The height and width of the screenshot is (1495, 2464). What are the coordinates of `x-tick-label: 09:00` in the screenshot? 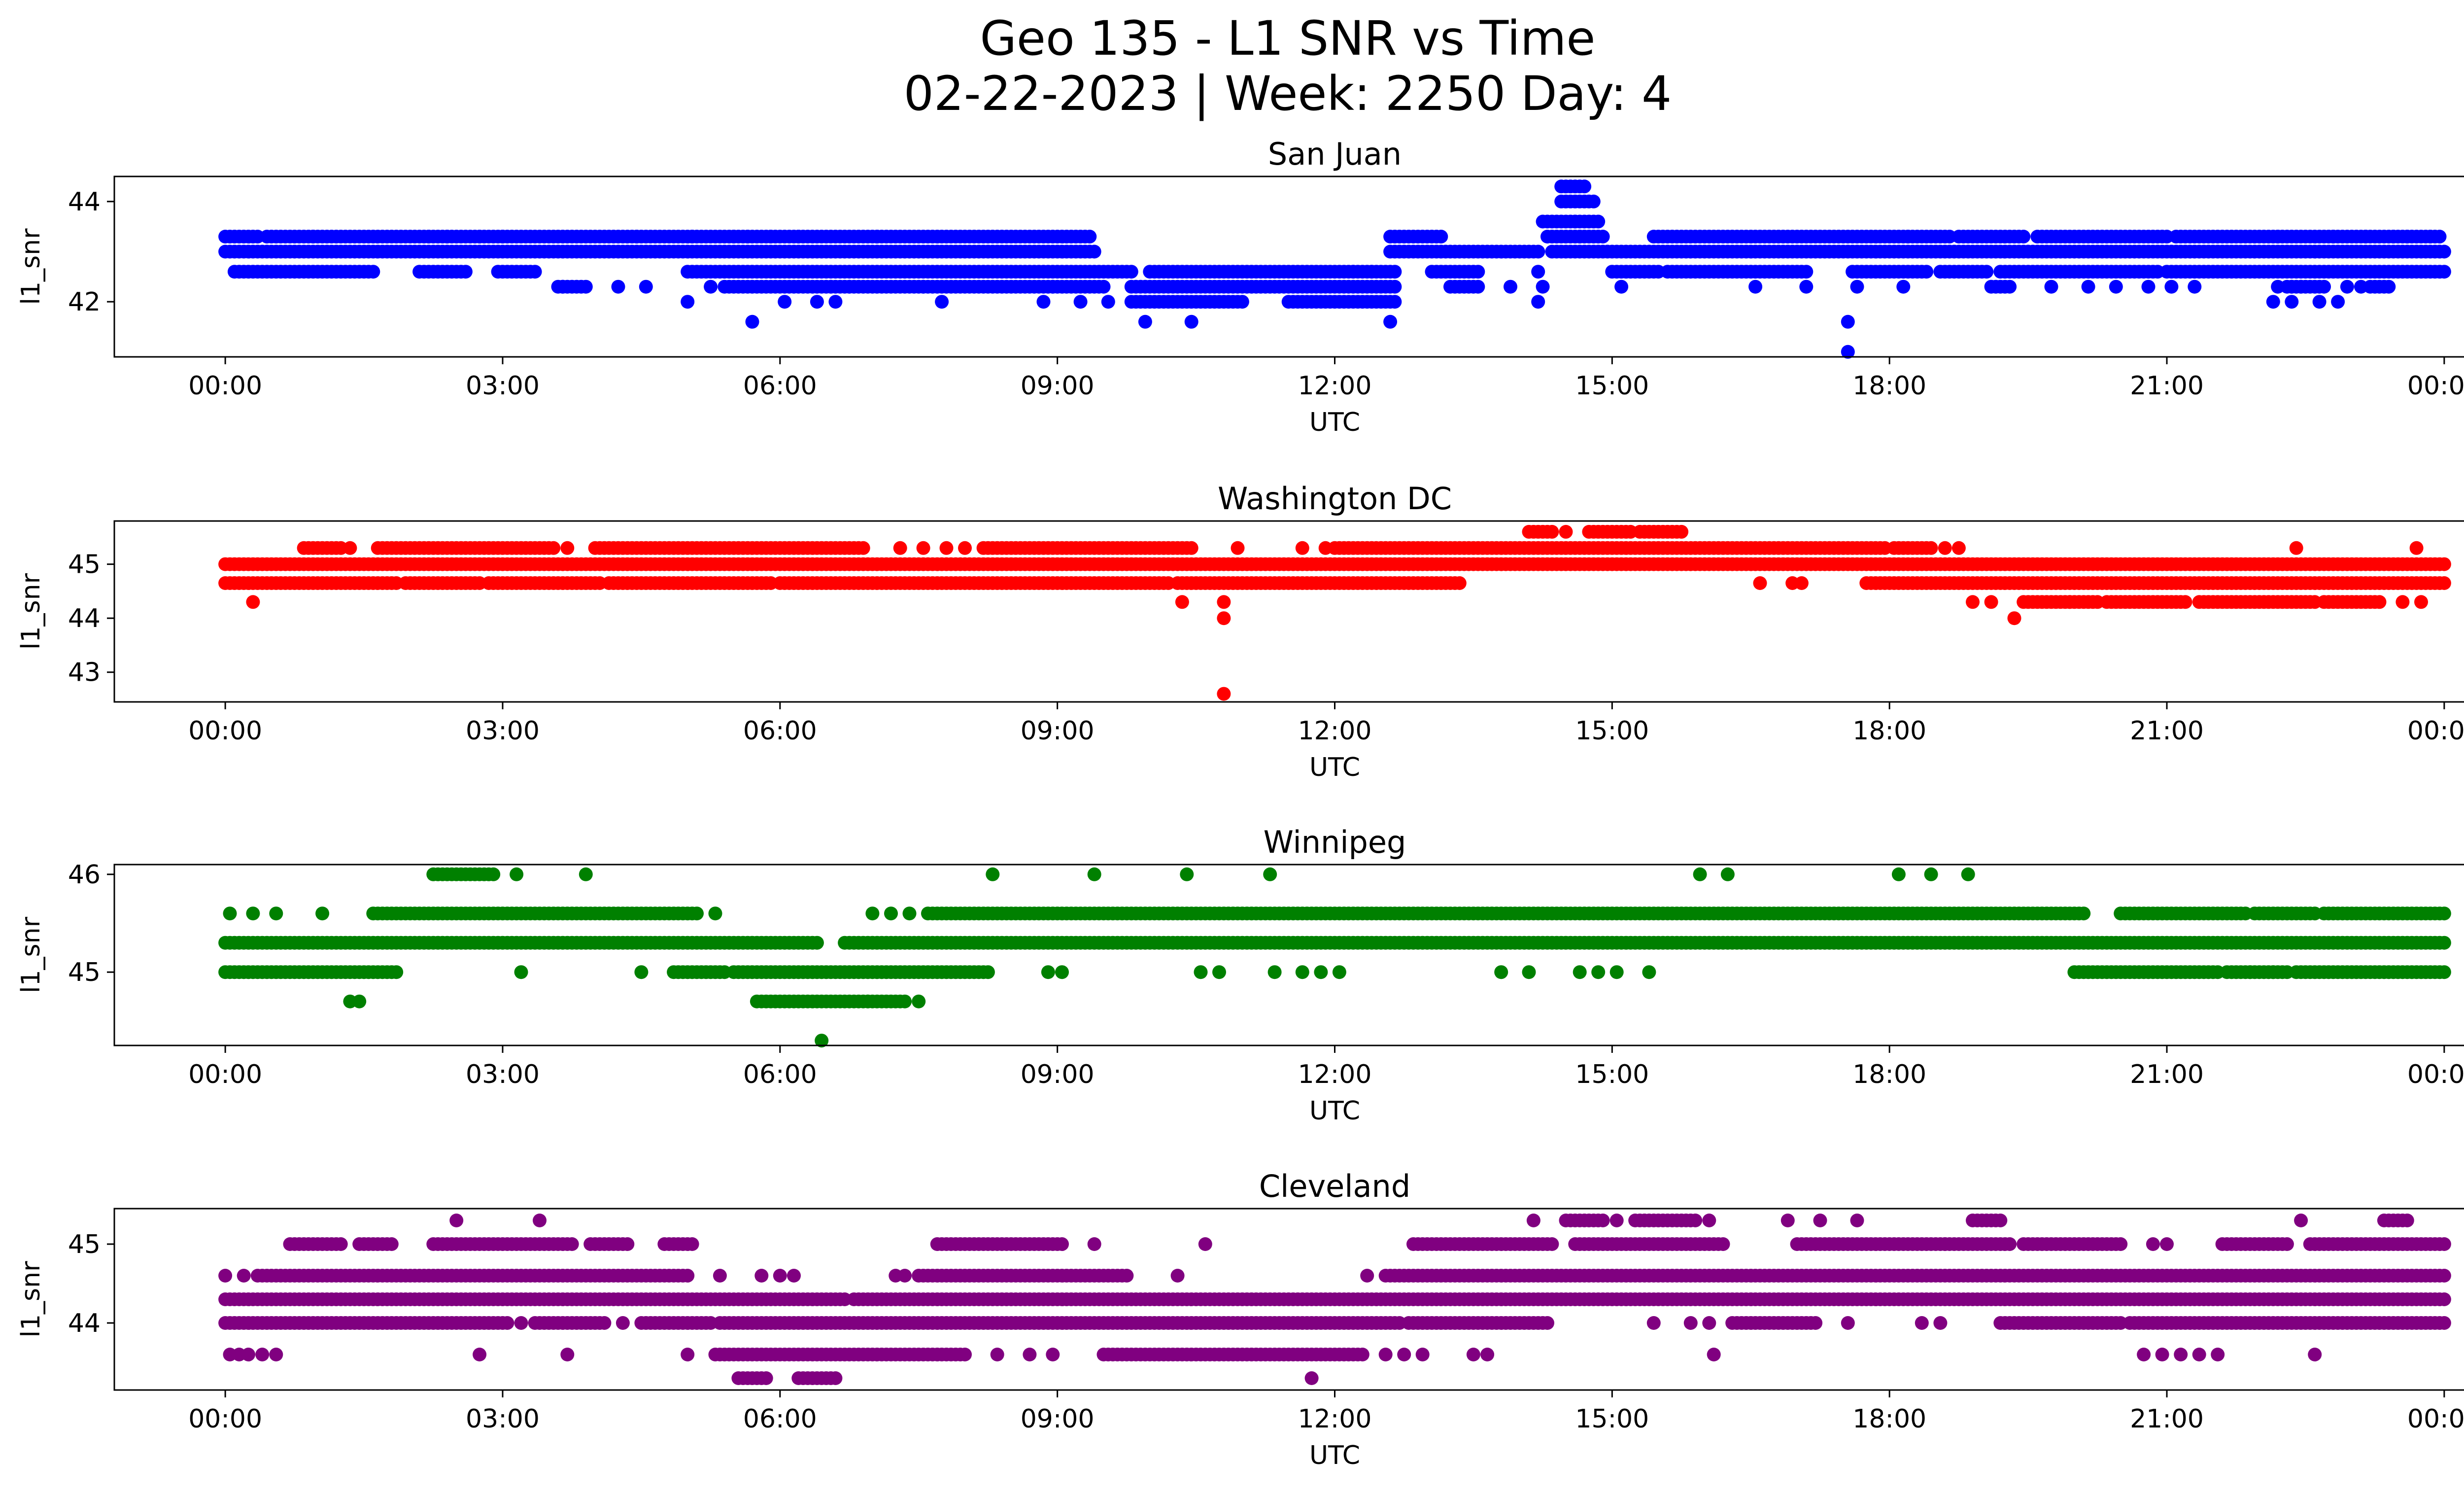 It's located at (1058, 731).